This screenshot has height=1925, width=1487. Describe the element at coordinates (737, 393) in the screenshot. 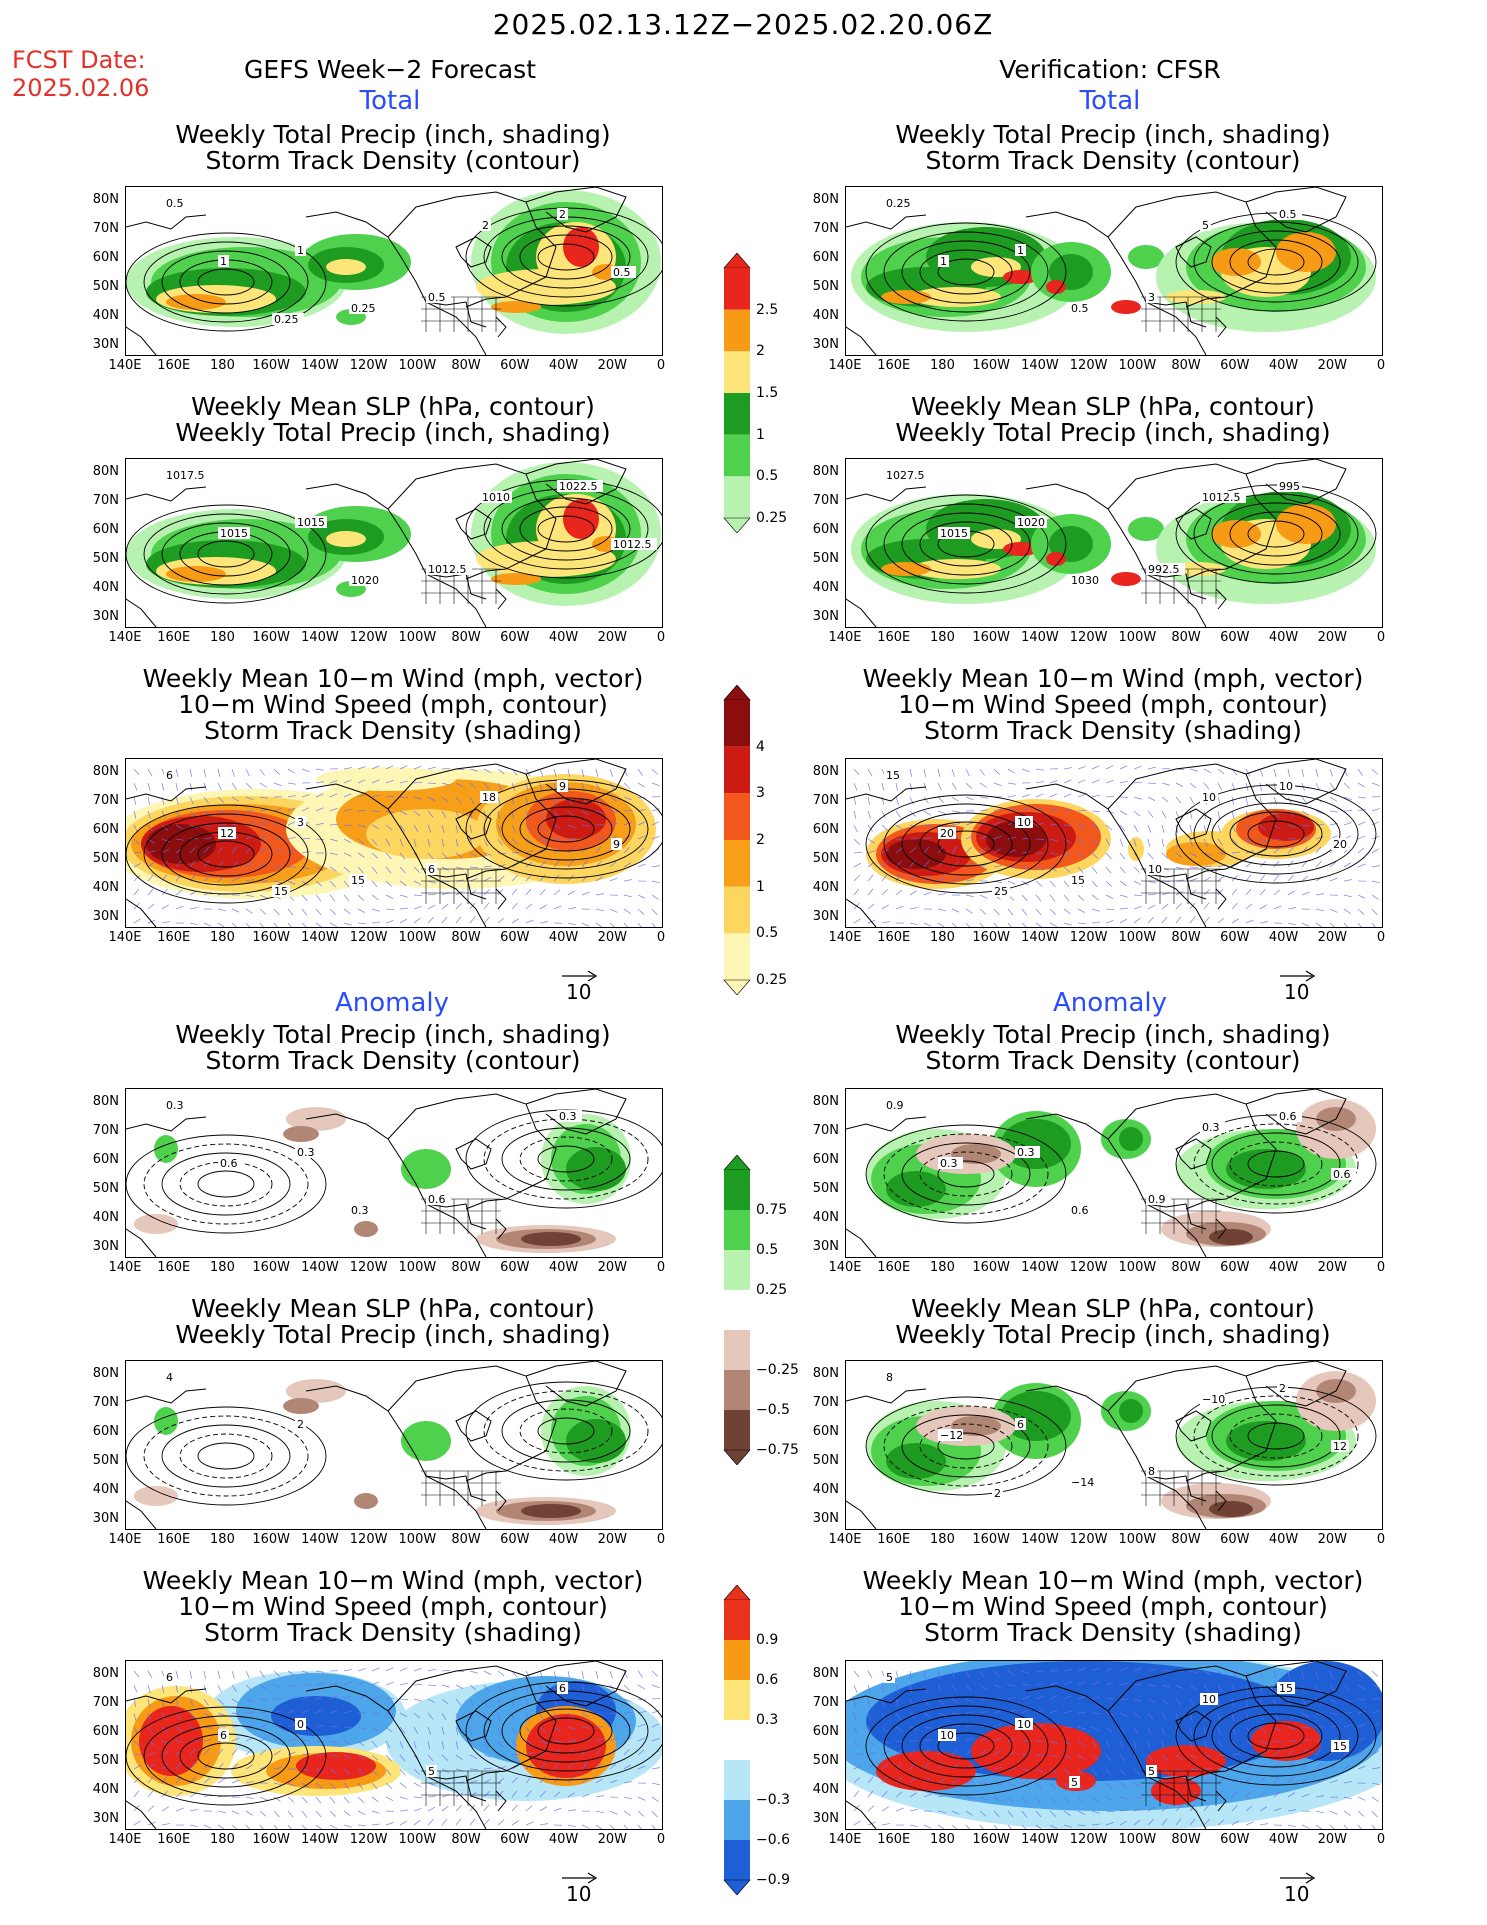

I see `colorbar-precip_total` at that location.